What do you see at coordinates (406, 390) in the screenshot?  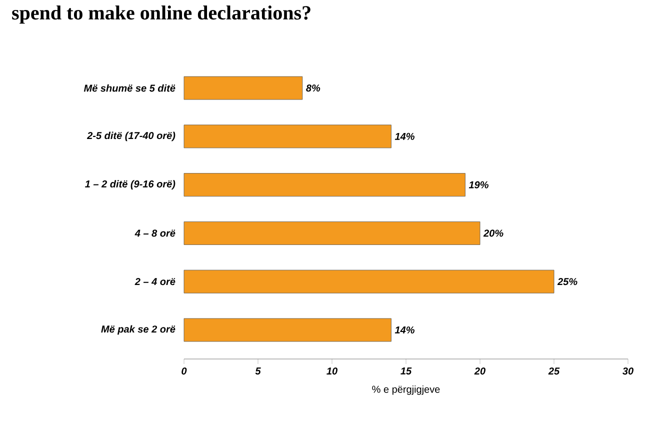 I see `x-axis-title: % e përgjigjeve` at bounding box center [406, 390].